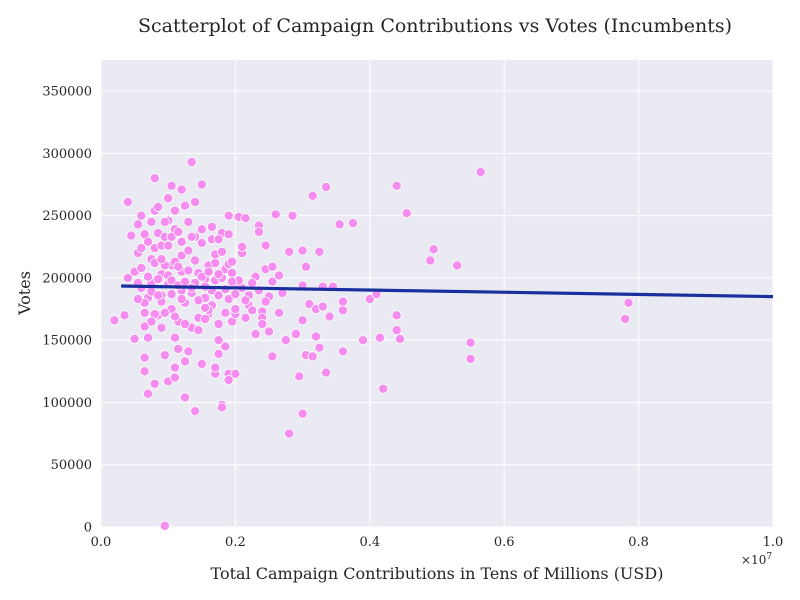  Describe the element at coordinates (67, 341) in the screenshot. I see `y-tick-label: 150000` at that location.